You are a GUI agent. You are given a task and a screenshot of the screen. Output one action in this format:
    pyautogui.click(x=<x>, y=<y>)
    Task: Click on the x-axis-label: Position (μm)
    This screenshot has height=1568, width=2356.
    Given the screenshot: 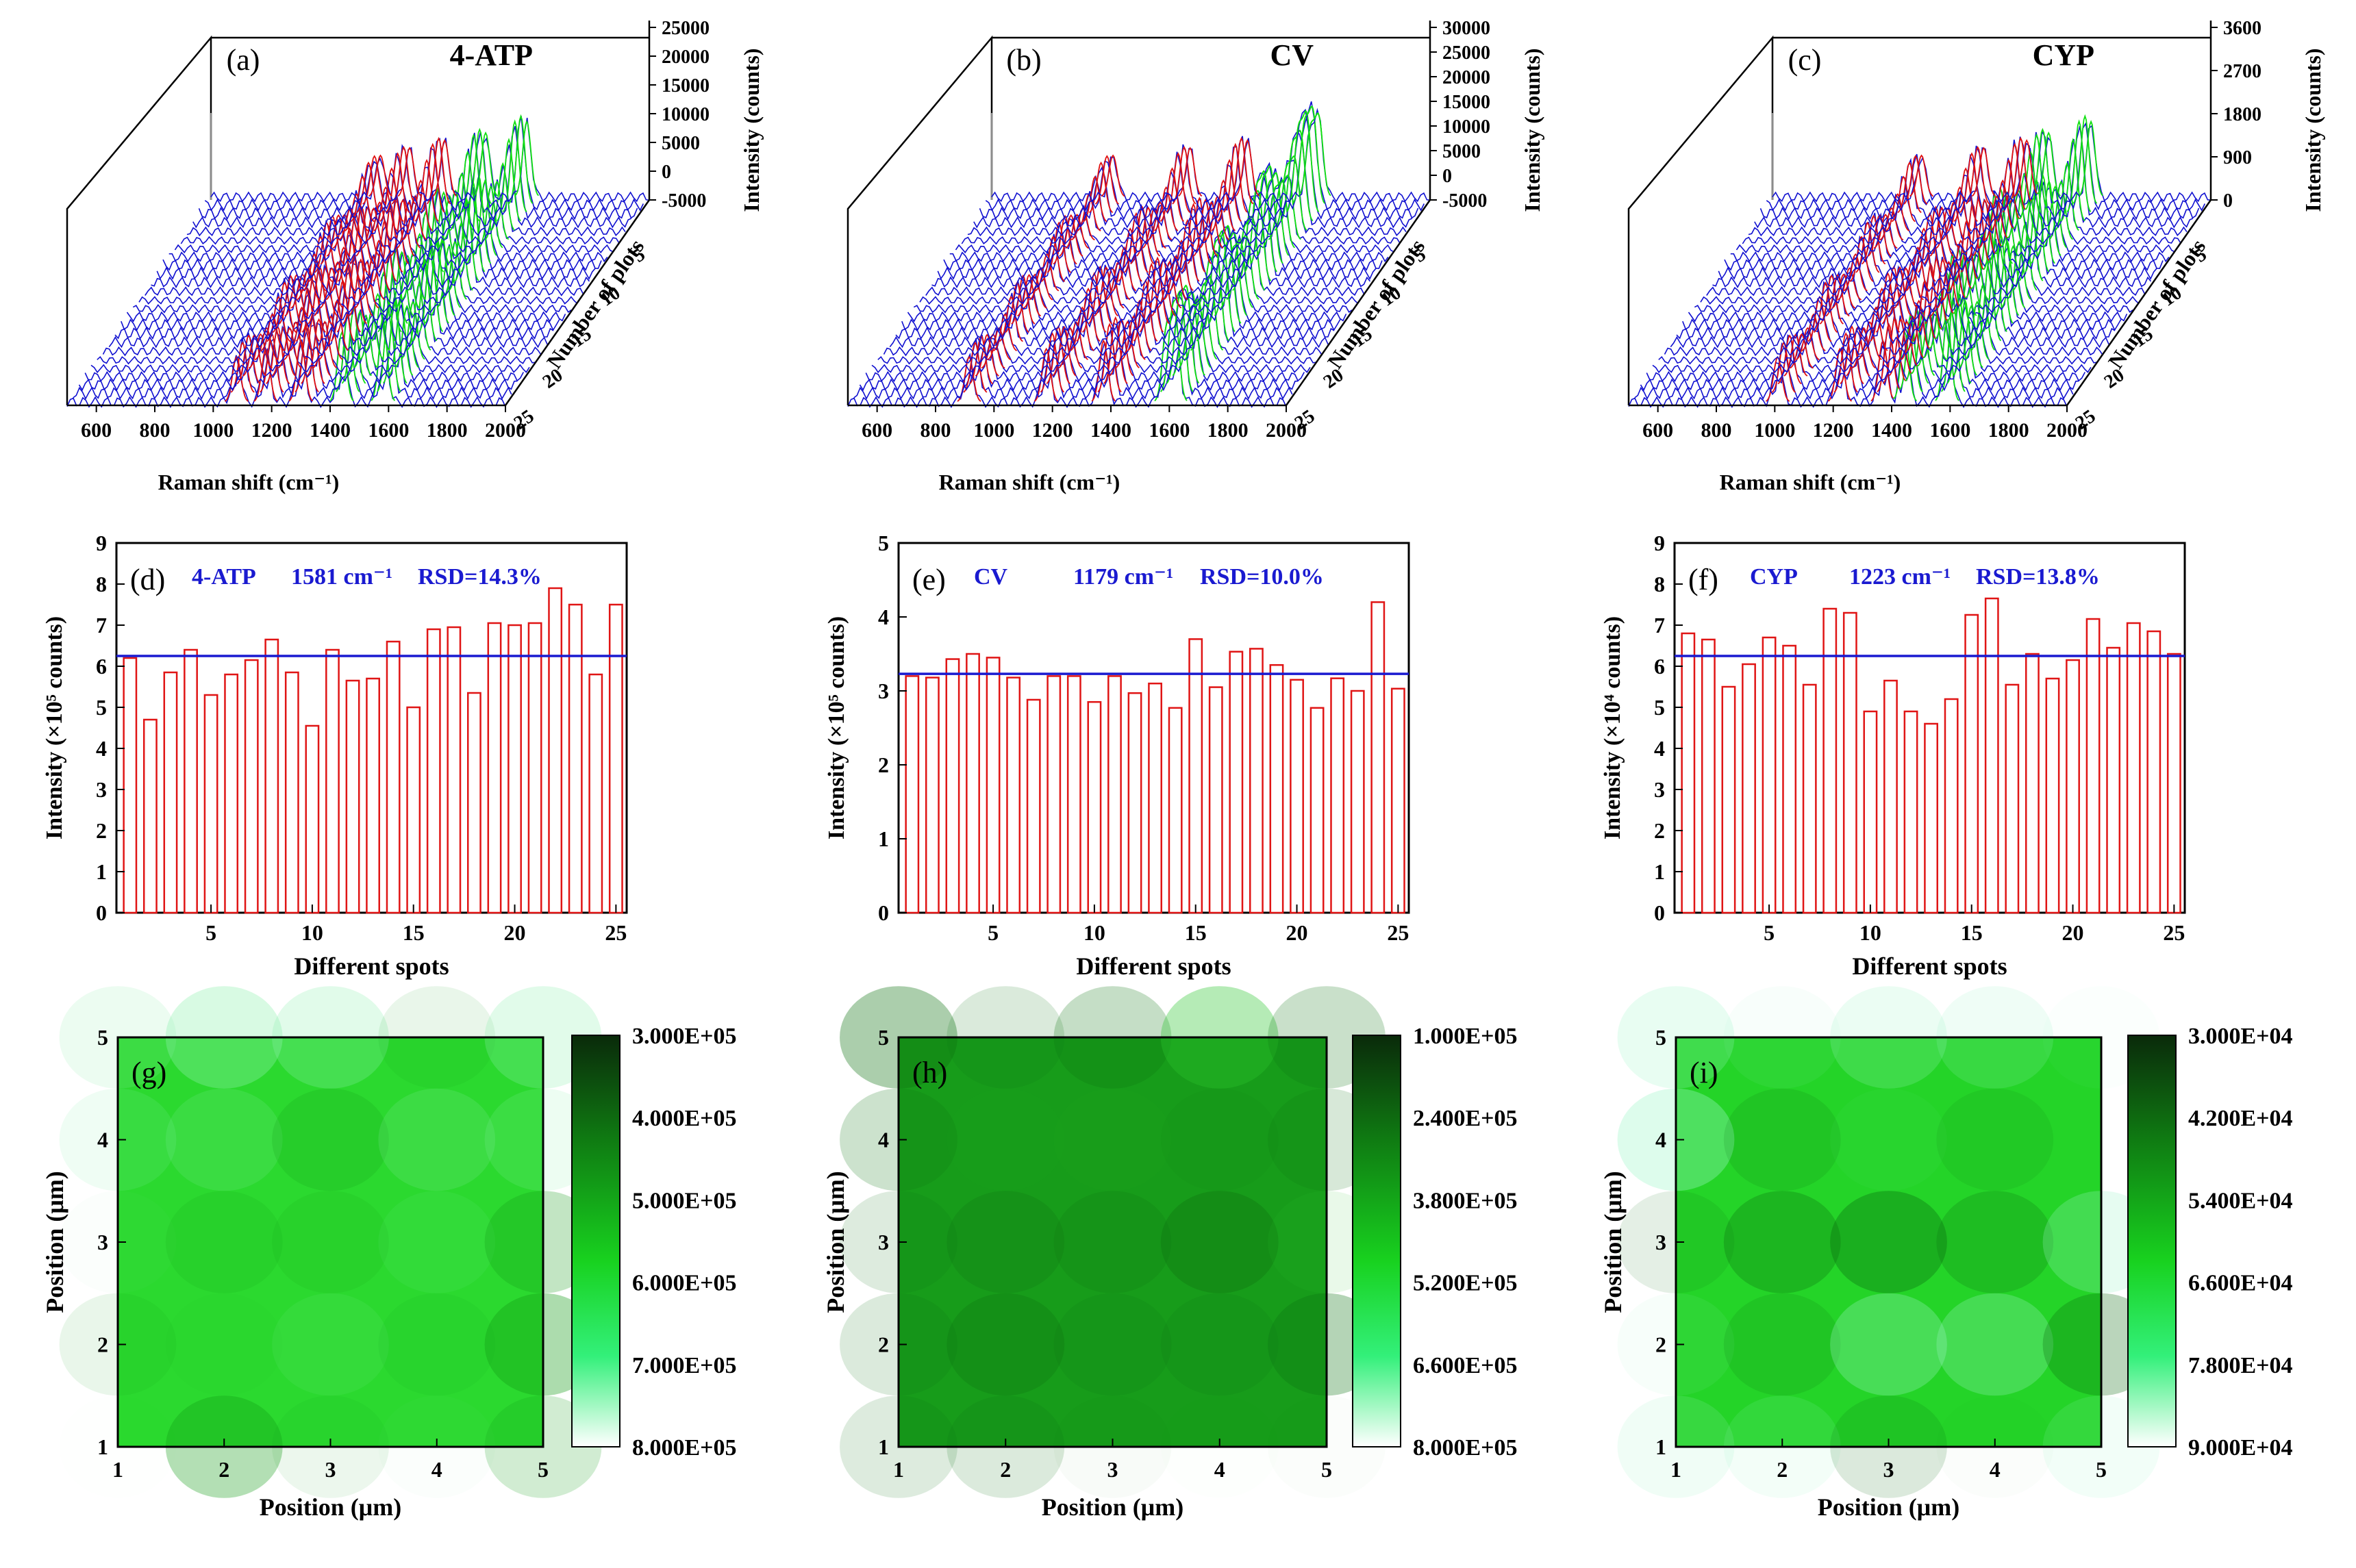 What is the action you would take?
    pyautogui.click(x=1888, y=1507)
    